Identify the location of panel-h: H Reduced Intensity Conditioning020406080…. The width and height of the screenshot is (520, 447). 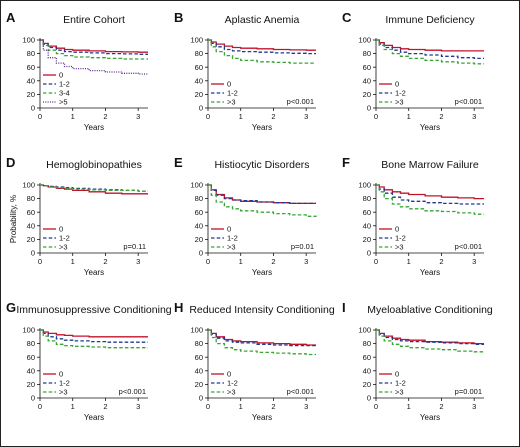
(254, 361).